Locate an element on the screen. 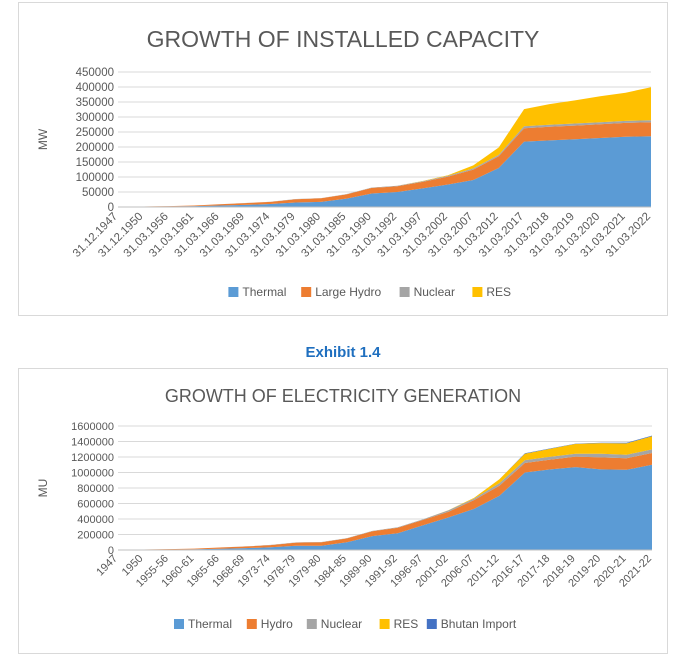  x-tick-label: 1947 is located at coordinates (107, 566).